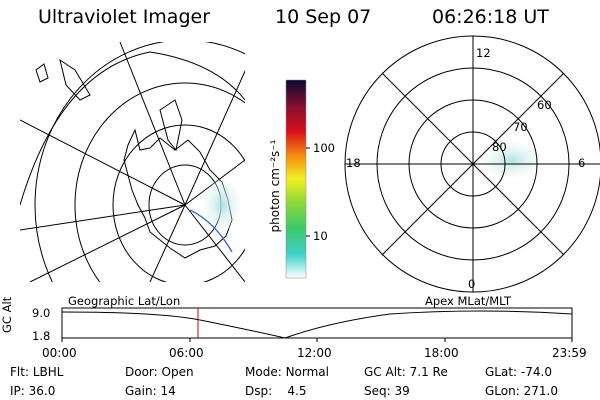 Image resolution: width=600 pixels, height=400 pixels. Describe the element at coordinates (518, 372) in the screenshot. I see `meta-glat: GLat: -74.0` at that location.